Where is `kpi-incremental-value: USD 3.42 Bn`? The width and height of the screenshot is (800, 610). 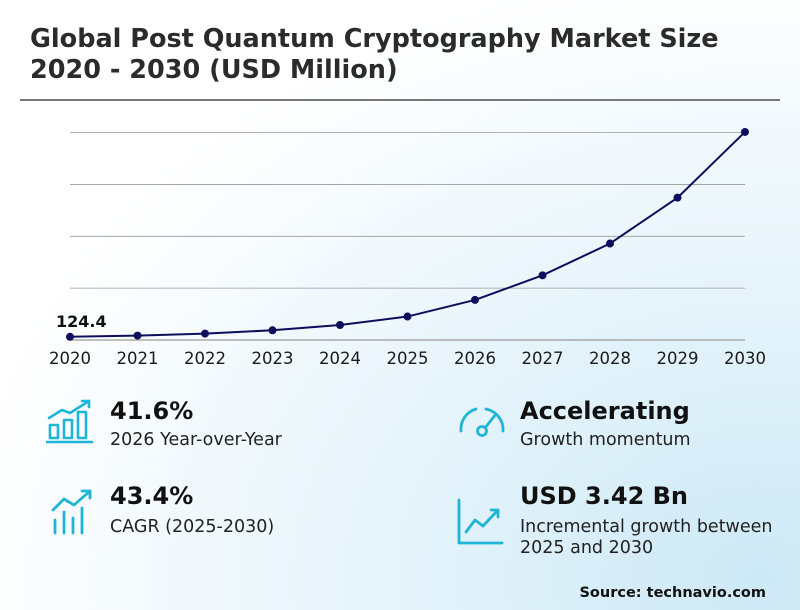 kpi-incremental-value: USD 3.42 Bn is located at coordinates (604, 496).